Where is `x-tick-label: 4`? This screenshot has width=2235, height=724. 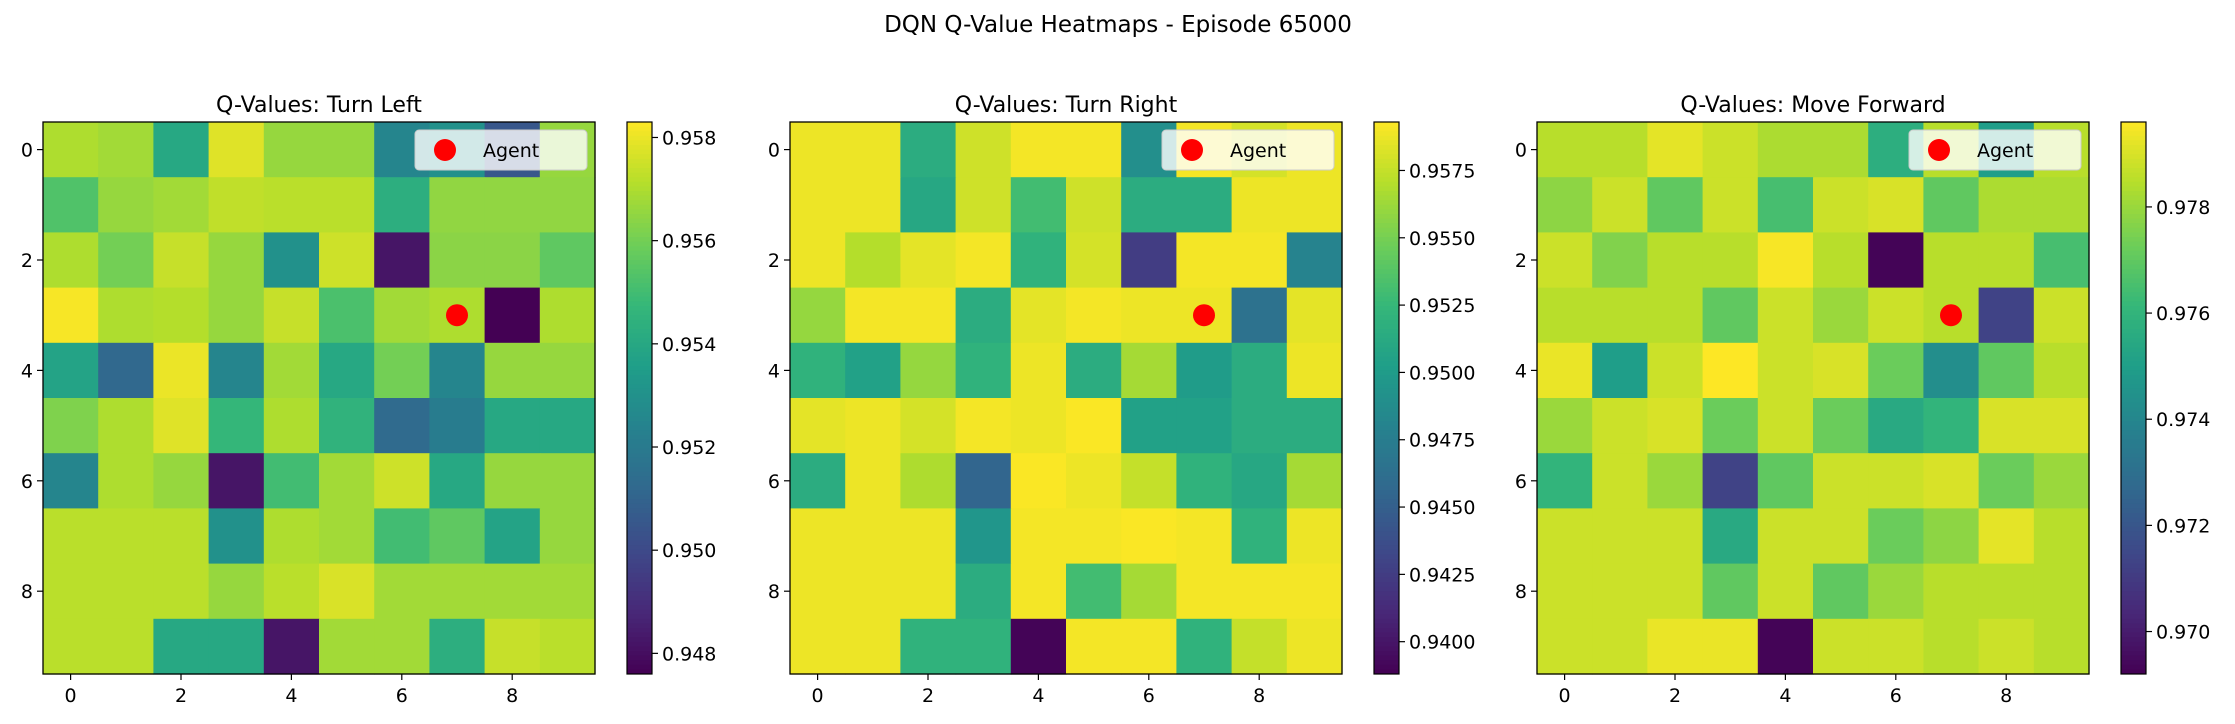
x-tick-label: 4 is located at coordinates (1038, 696).